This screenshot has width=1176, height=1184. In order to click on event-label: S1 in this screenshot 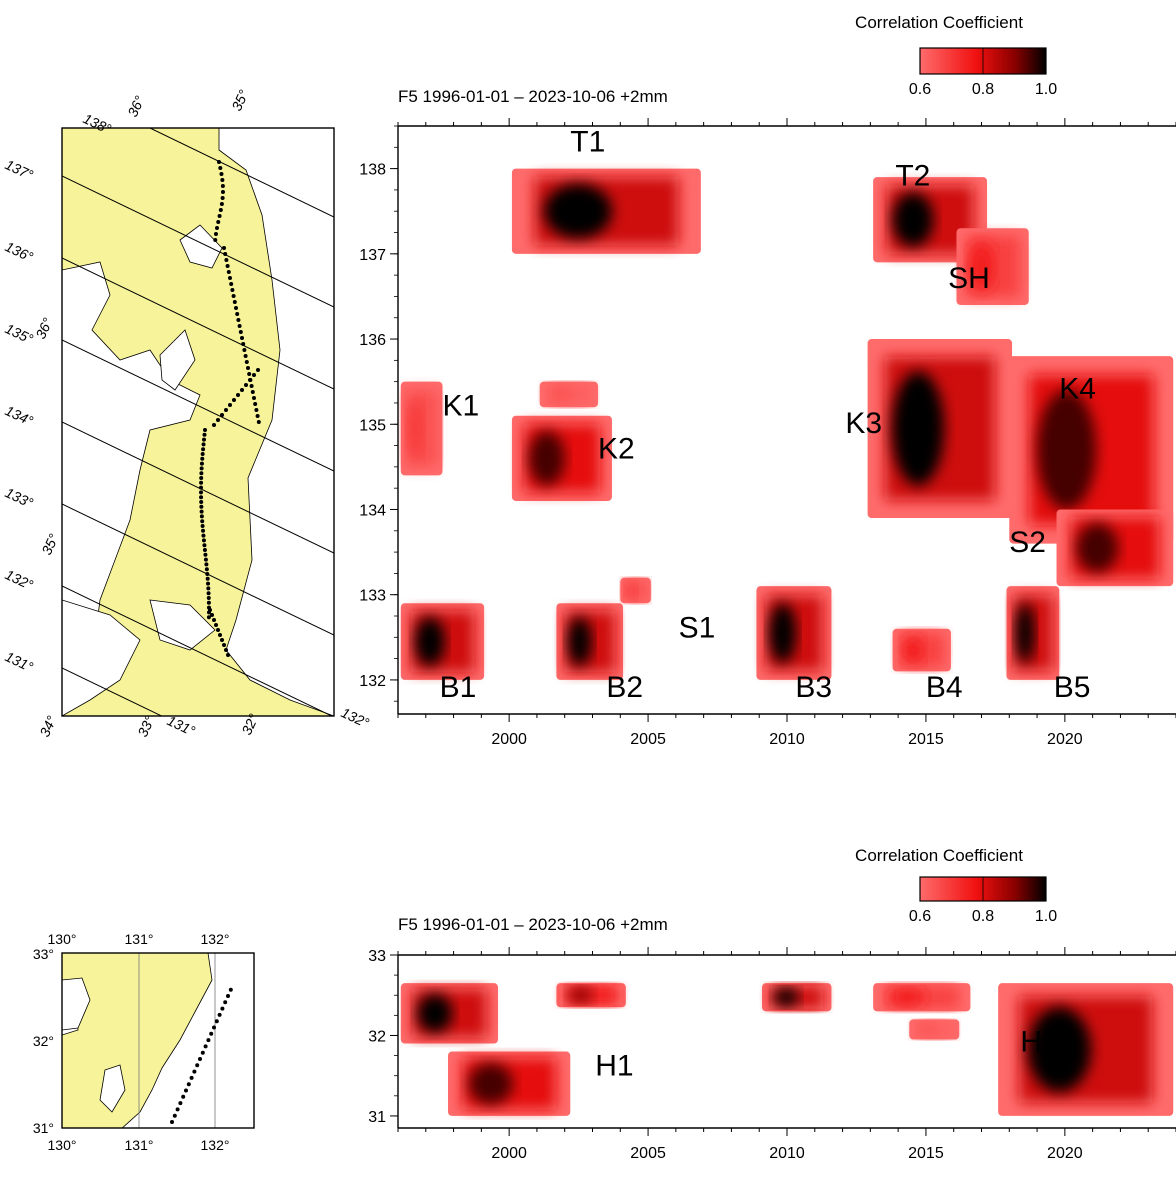, I will do `click(697, 627)`.